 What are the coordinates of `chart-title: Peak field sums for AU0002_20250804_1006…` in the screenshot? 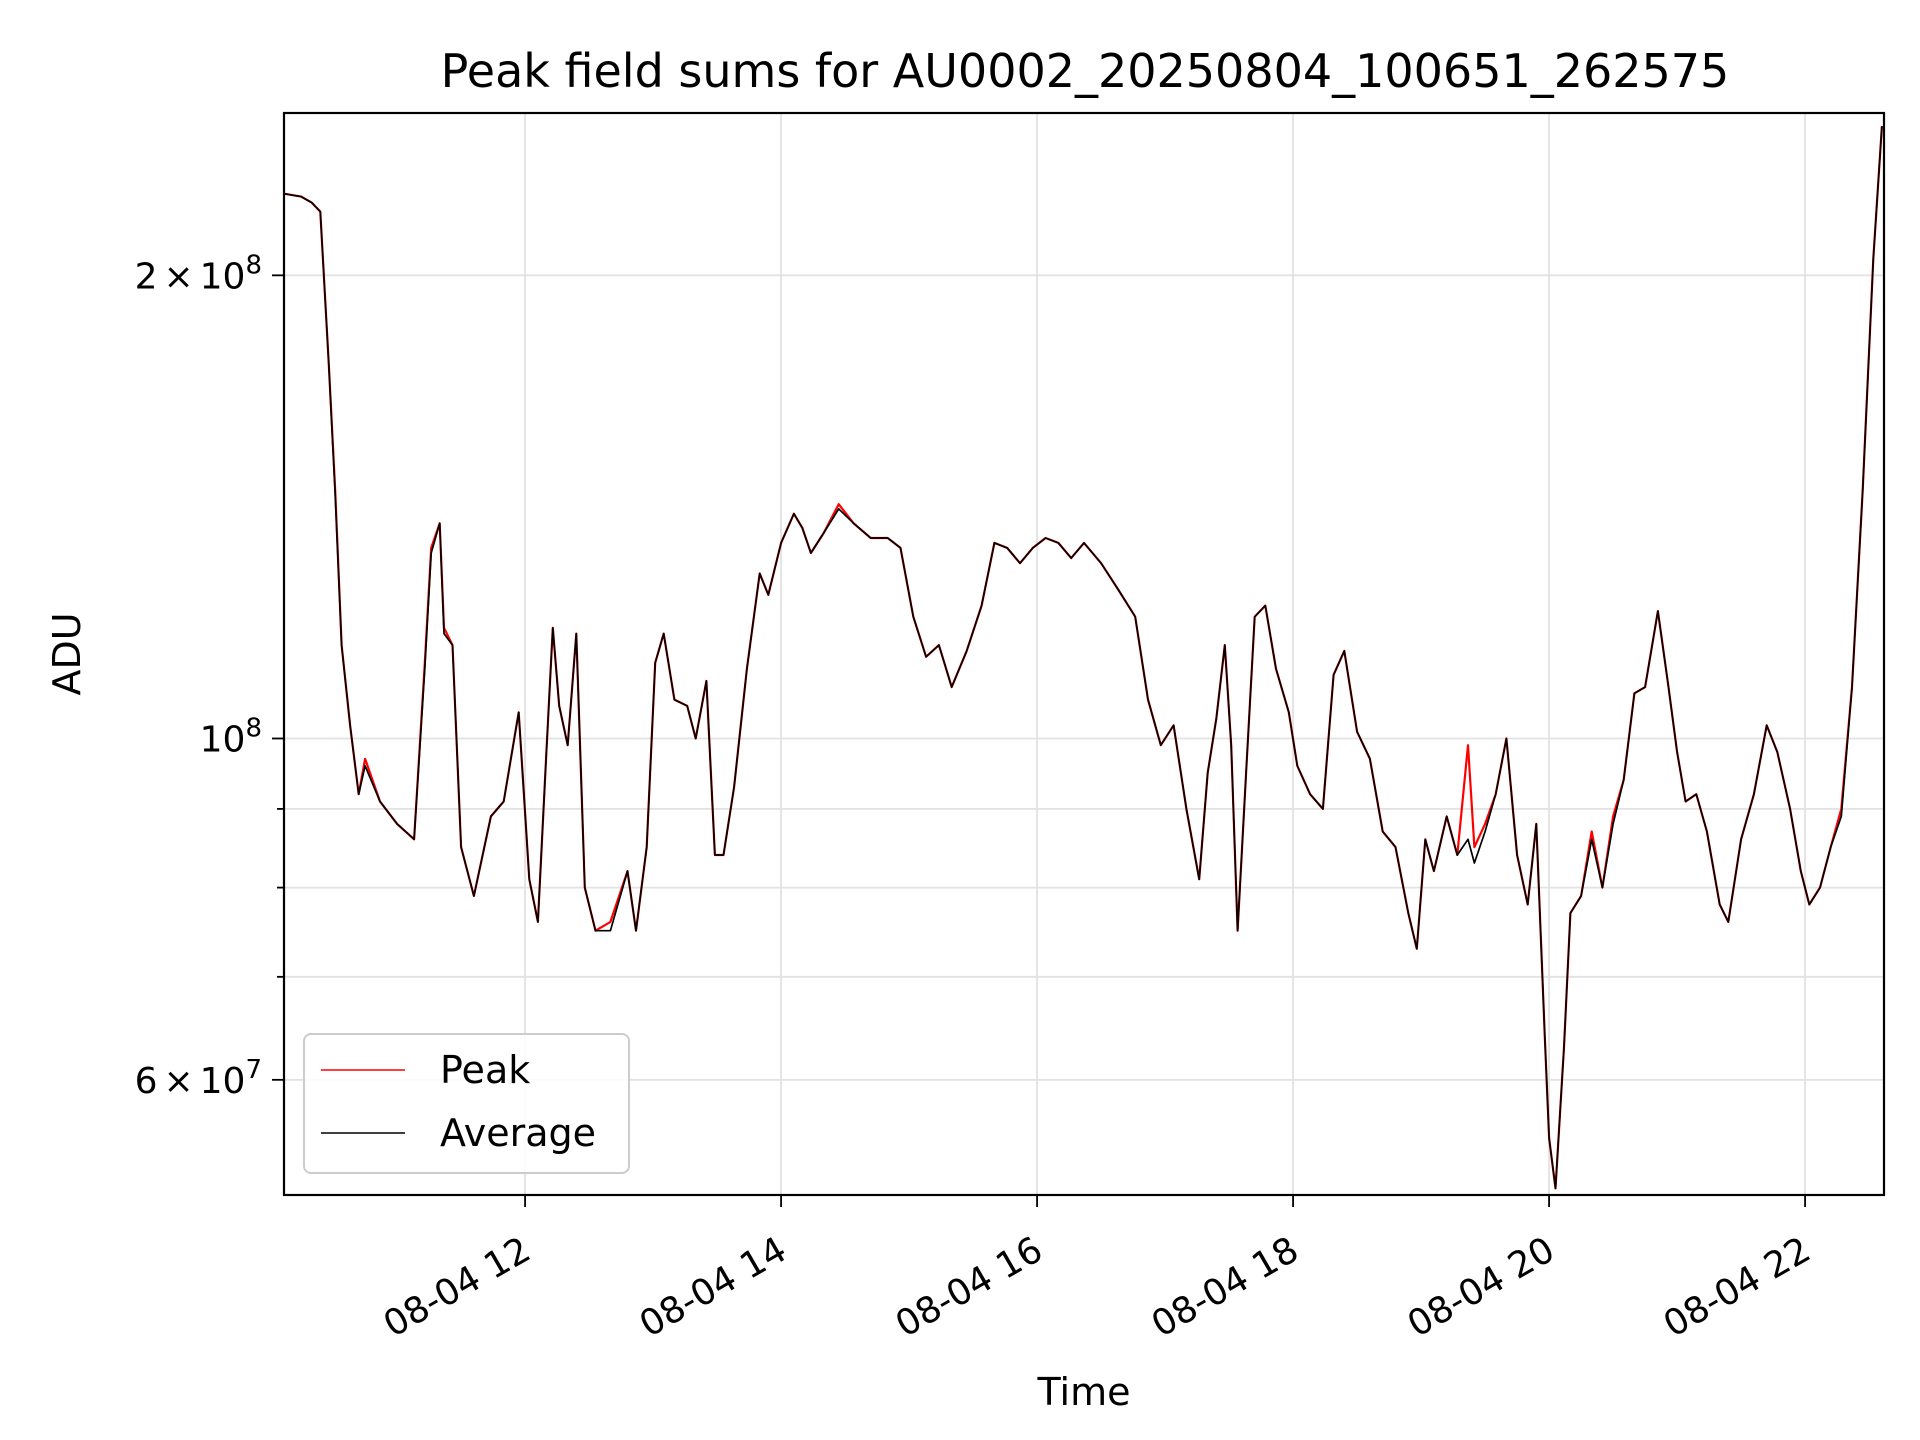 It's located at (1085, 71).